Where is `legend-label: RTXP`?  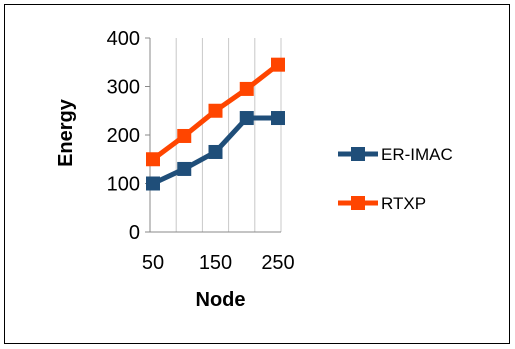 legend-label: RTXP is located at coordinates (403, 203).